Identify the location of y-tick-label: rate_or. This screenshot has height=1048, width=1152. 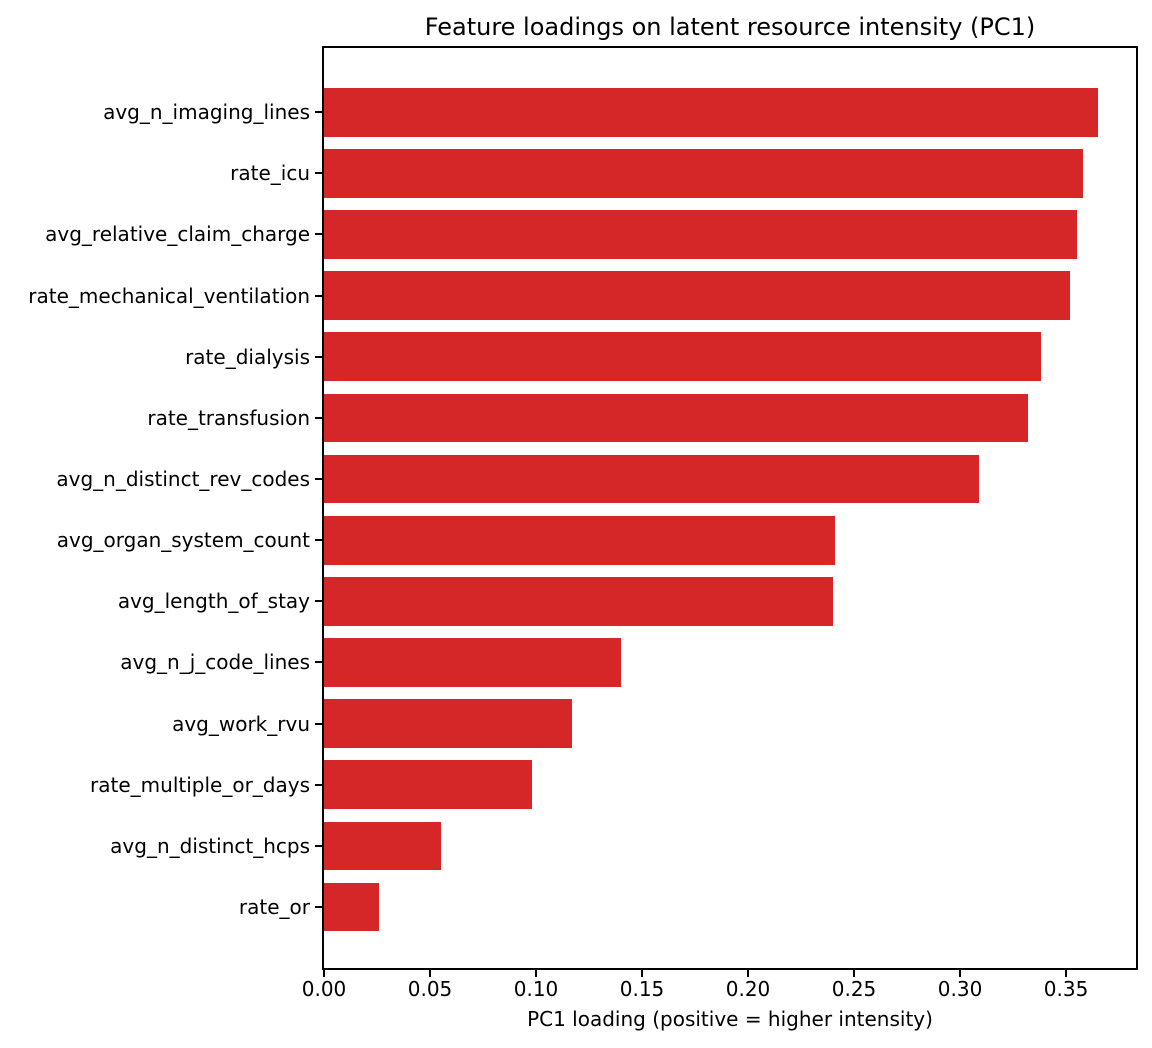
(274, 907).